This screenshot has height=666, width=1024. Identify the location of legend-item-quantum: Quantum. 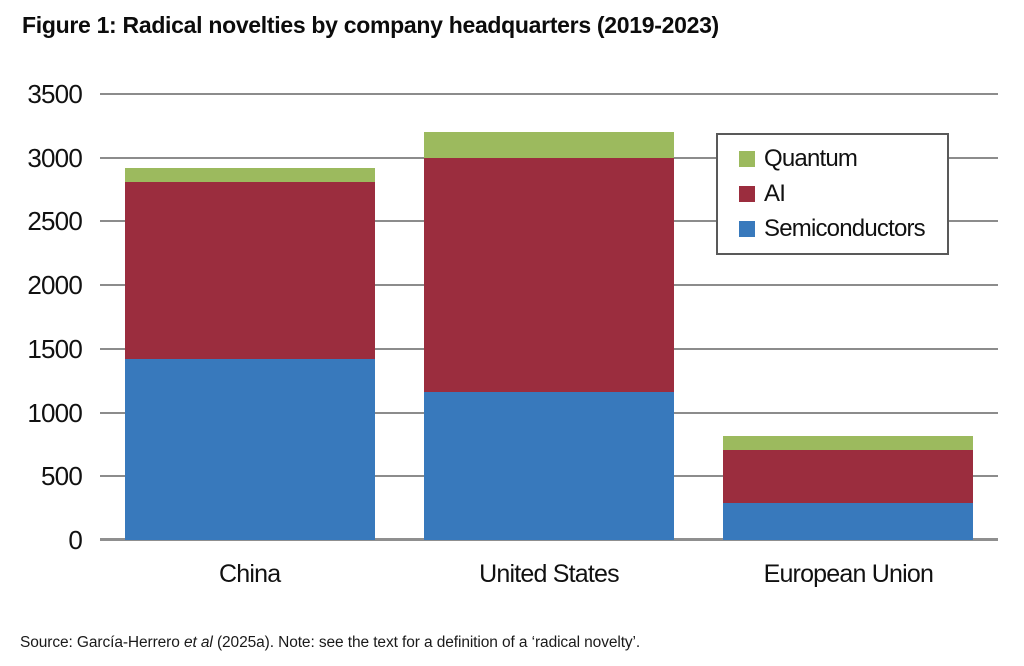
(841, 159).